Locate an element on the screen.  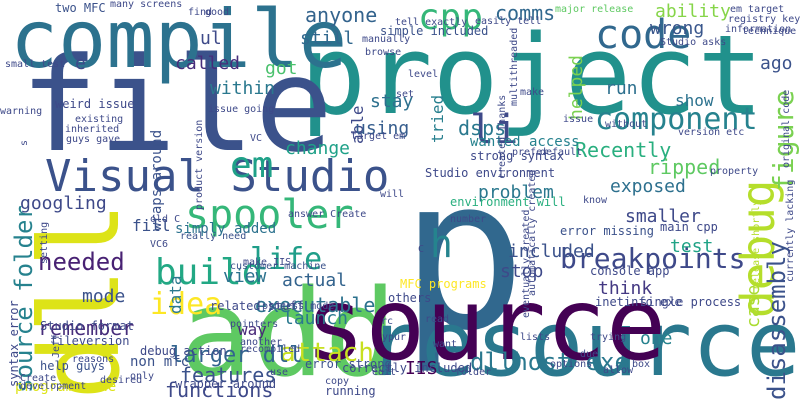
word-jeff-133: Jeff is located at coordinates (56, 345).